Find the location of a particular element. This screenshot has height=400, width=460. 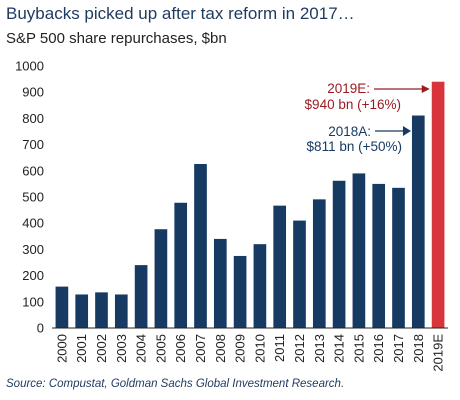

bar-2011 is located at coordinates (280, 266).